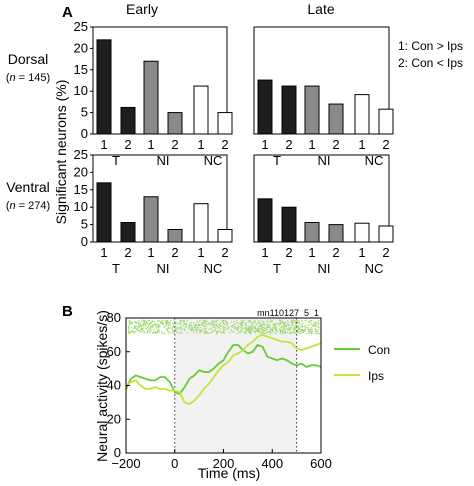  What do you see at coordinates (125, 463) in the screenshot?
I see `x-tick-label: −200` at bounding box center [125, 463].